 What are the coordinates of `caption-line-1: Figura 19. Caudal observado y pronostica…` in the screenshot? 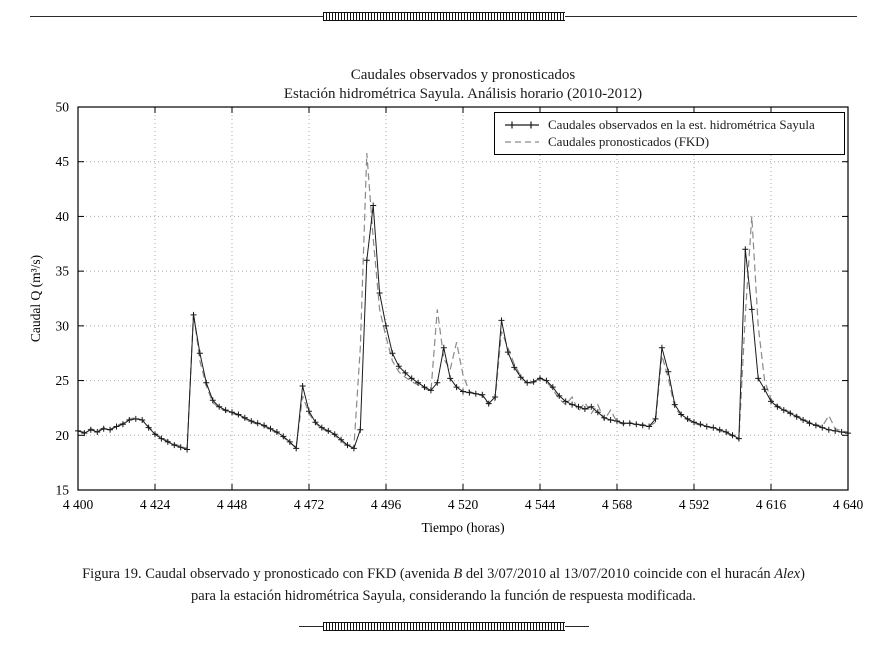 It's located at (443, 574).